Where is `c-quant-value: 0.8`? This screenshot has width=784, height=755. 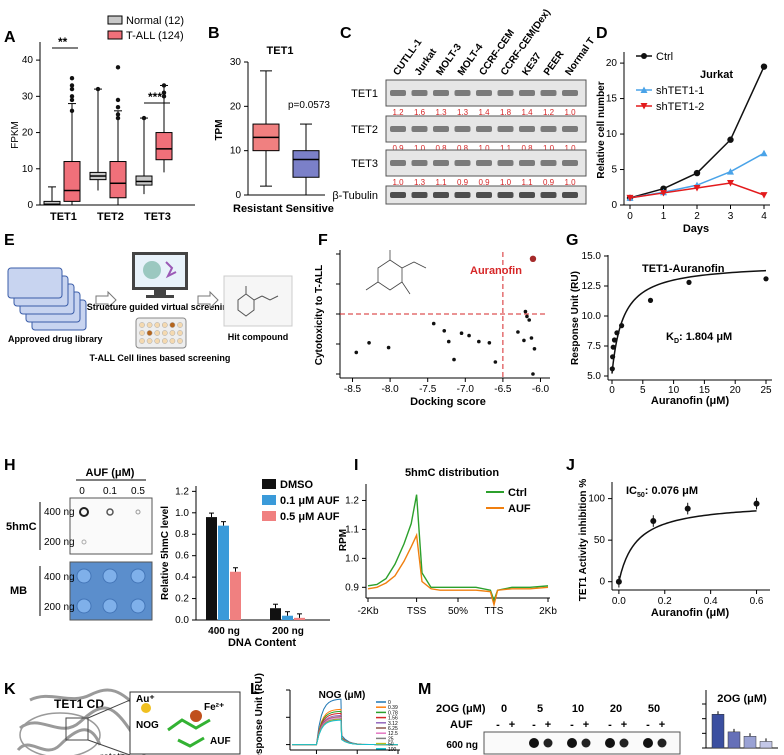
c-quant-value: 0.8 is located at coordinates (441, 148).